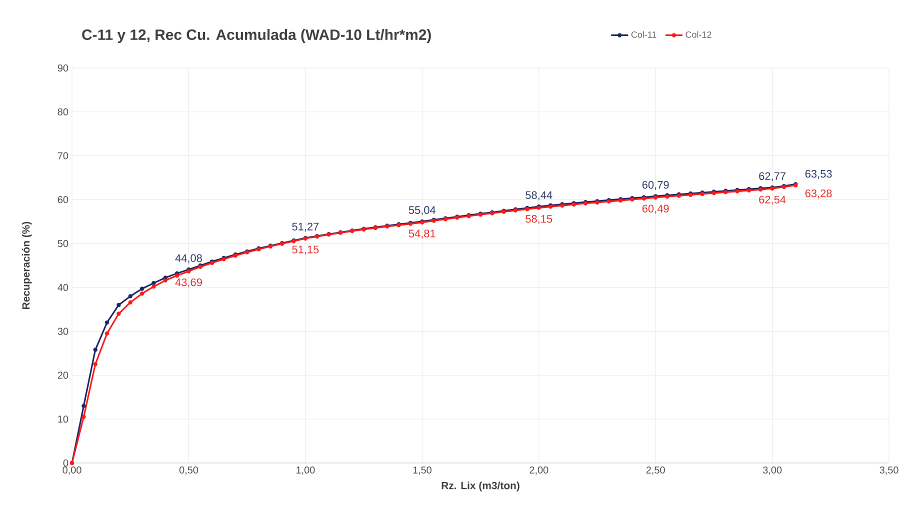  Describe the element at coordinates (481, 487) in the screenshot. I see `x-axis-title: Rz. Lix (m3/ton)` at that location.